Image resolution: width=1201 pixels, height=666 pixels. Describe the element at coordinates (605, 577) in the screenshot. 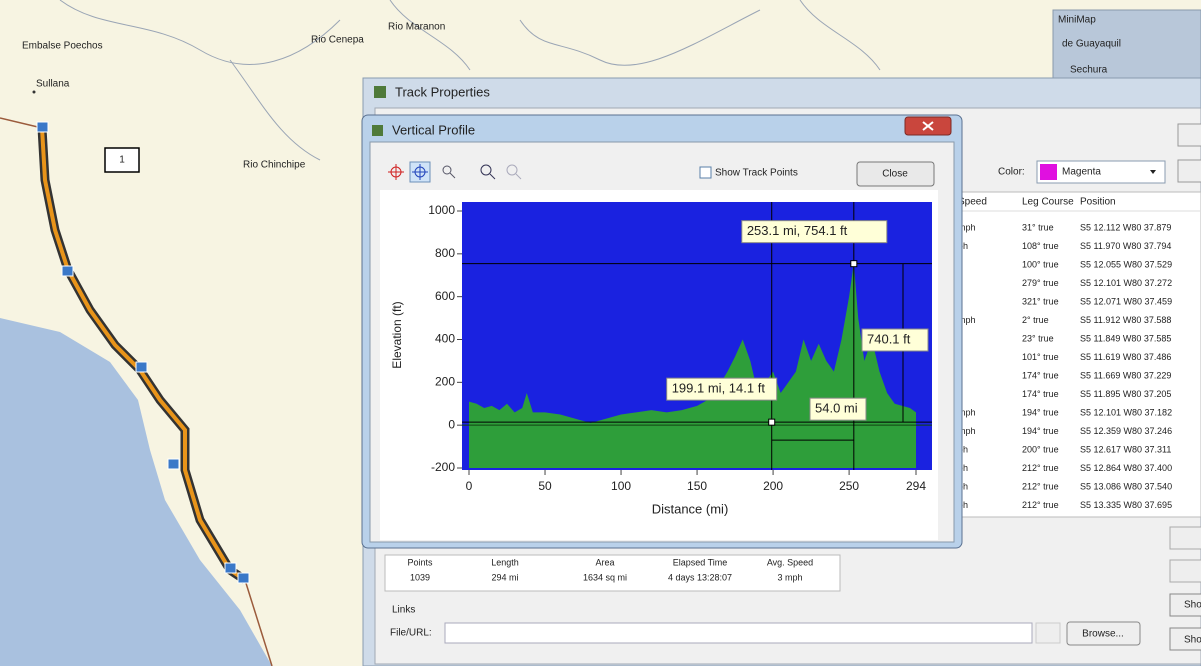

I see `summary-value: 1634 sq mi` at that location.